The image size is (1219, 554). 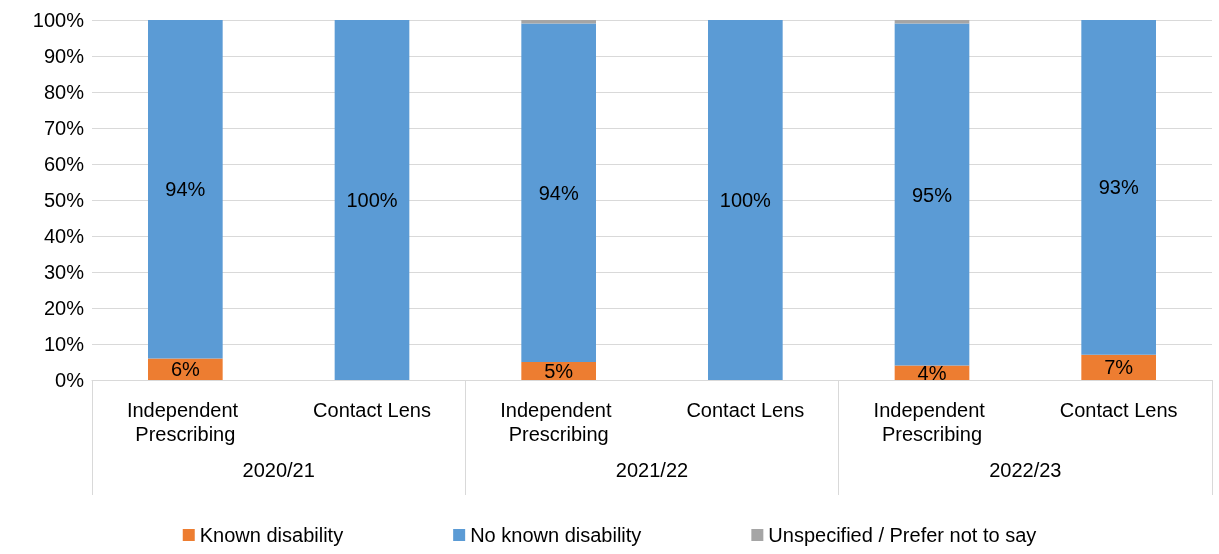 I want to click on data-label: 93%, so click(x=1118, y=187).